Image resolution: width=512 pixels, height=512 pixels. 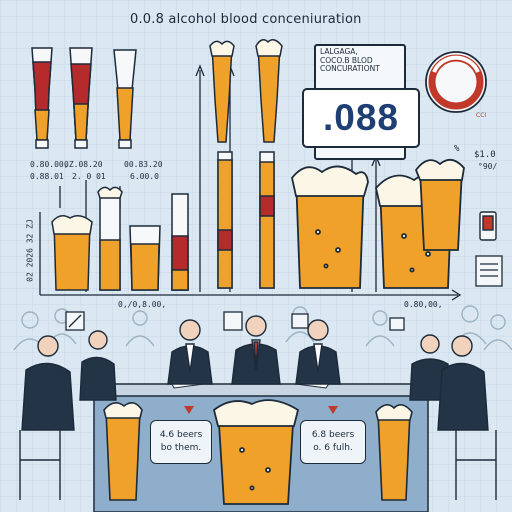 What do you see at coordinates (346, 60) in the screenshot?
I see `panel-line-2: COCO.B BLOD` at bounding box center [346, 60].